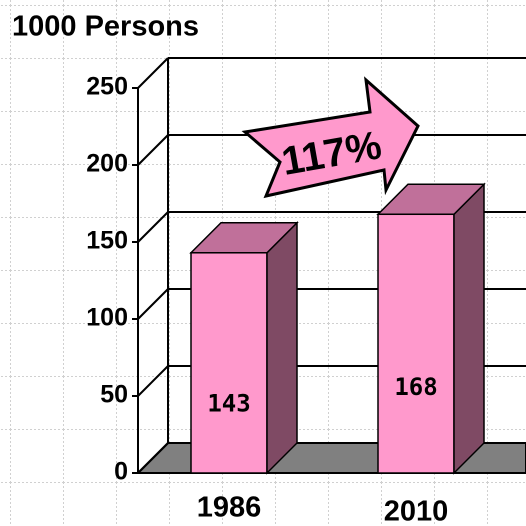  What do you see at coordinates (416, 511) in the screenshot?
I see `x-tick-label: 2010` at bounding box center [416, 511].